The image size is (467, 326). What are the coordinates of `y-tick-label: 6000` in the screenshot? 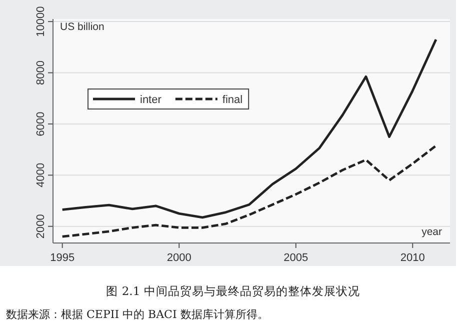 It's located at (41, 124).